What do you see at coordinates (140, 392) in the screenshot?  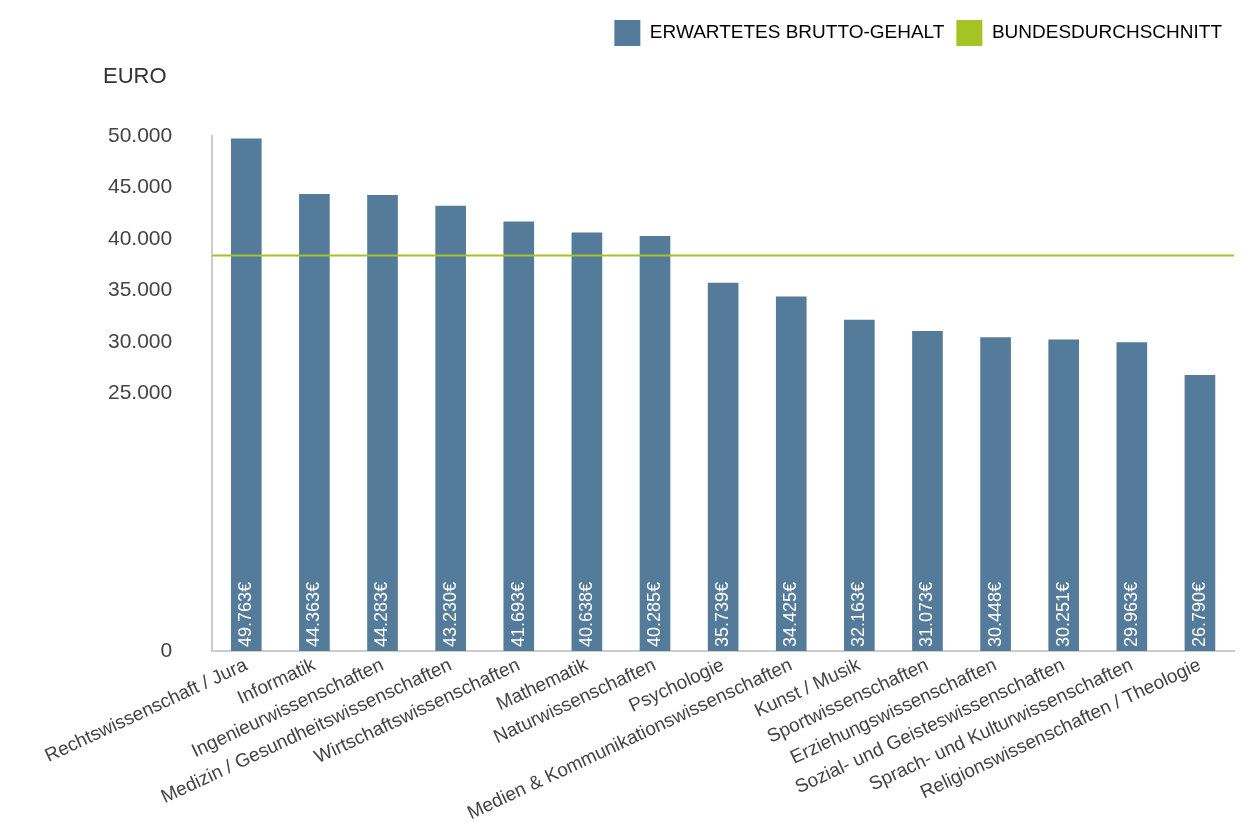 I see `y-tick-label: 25.000` at bounding box center [140, 392].